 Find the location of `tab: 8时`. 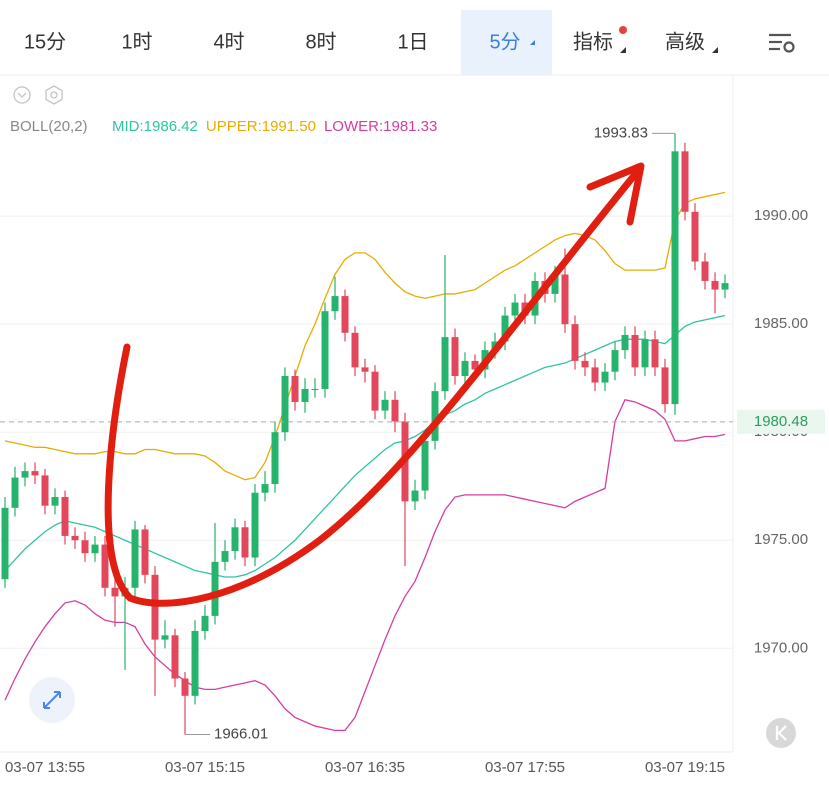

tab: 8时 is located at coordinates (320, 41).